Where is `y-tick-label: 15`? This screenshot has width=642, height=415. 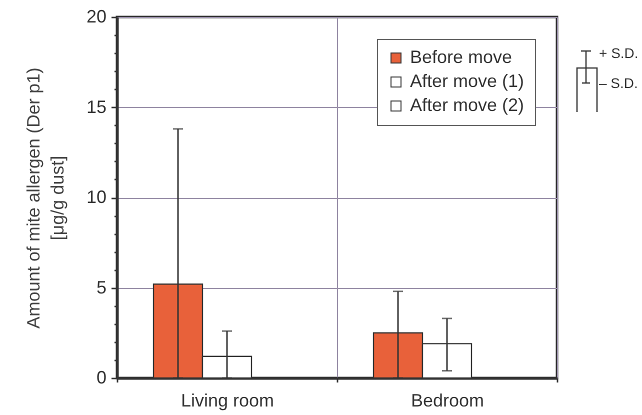 y-tick-label: 15 is located at coordinates (96, 106).